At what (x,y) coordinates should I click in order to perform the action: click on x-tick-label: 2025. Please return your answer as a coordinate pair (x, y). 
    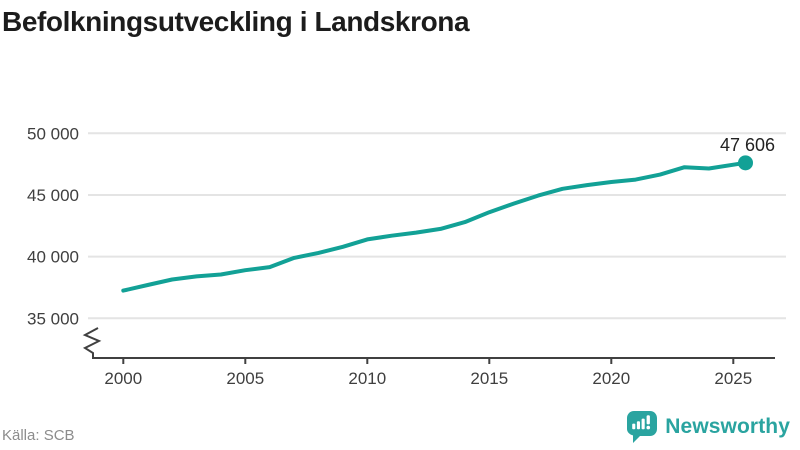
    Looking at the image, I should click on (733, 378).